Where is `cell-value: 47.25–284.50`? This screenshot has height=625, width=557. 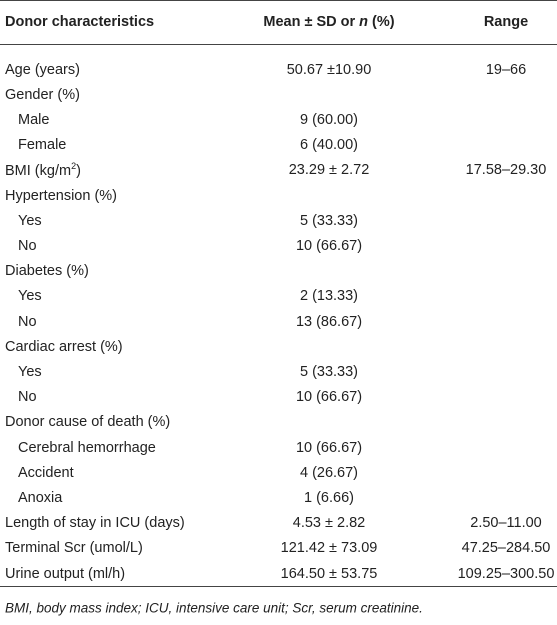 cell-value: 47.25–284.50 is located at coordinates (506, 548).